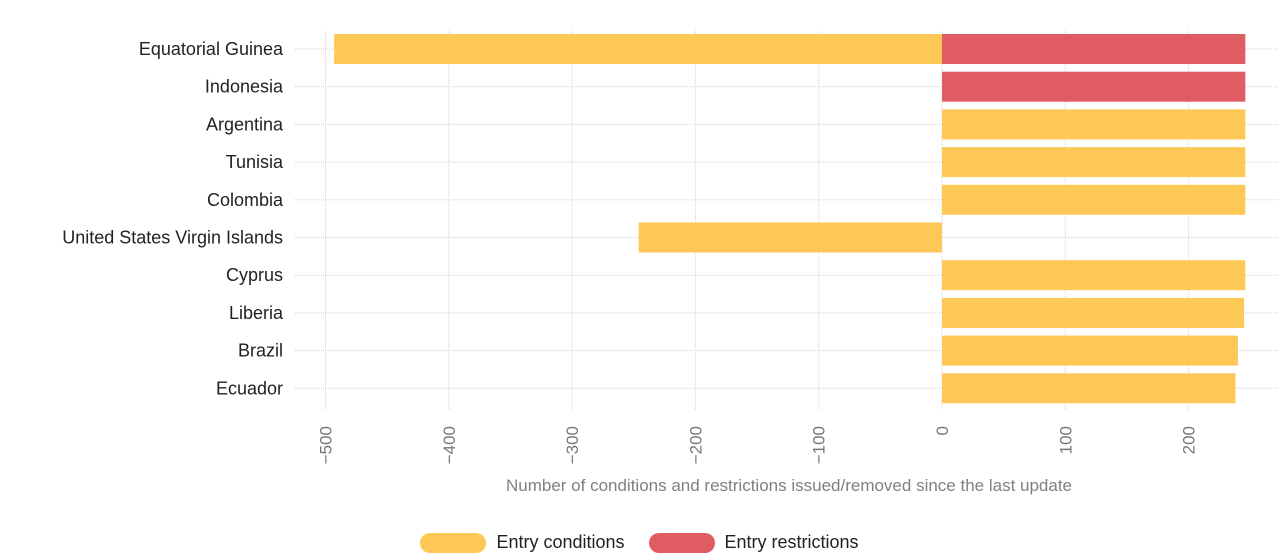  I want to click on category-label: Brazil, so click(260, 351).